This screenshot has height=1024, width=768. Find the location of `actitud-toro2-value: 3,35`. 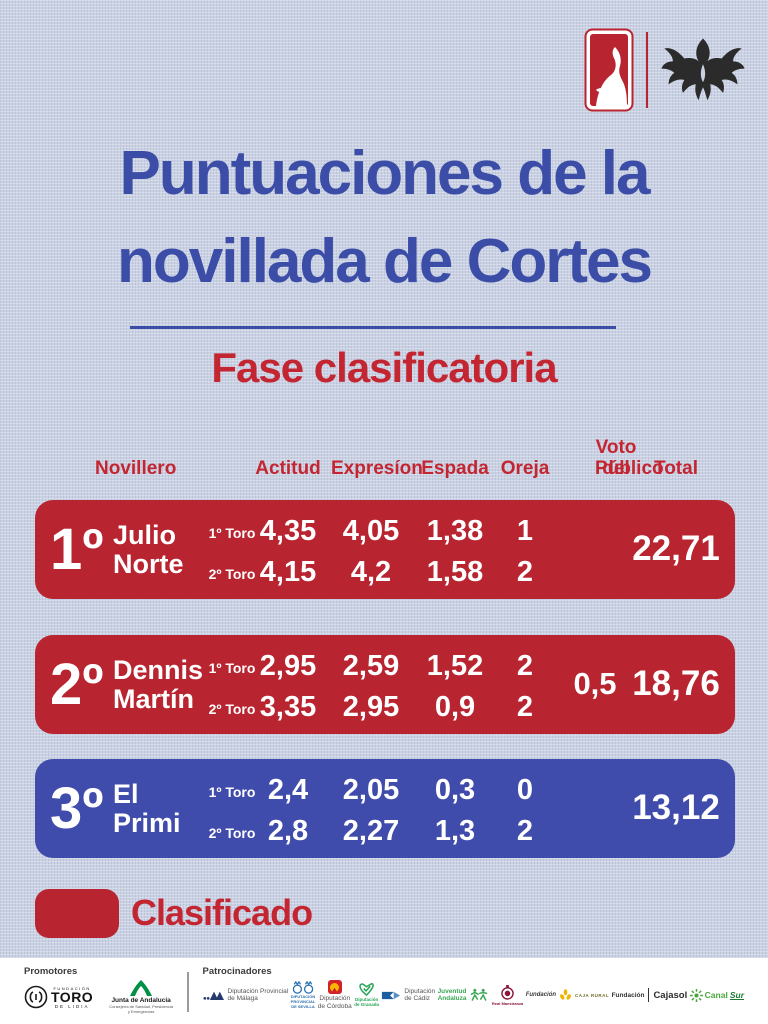

actitud-toro2-value: 3,35 is located at coordinates (288, 707).